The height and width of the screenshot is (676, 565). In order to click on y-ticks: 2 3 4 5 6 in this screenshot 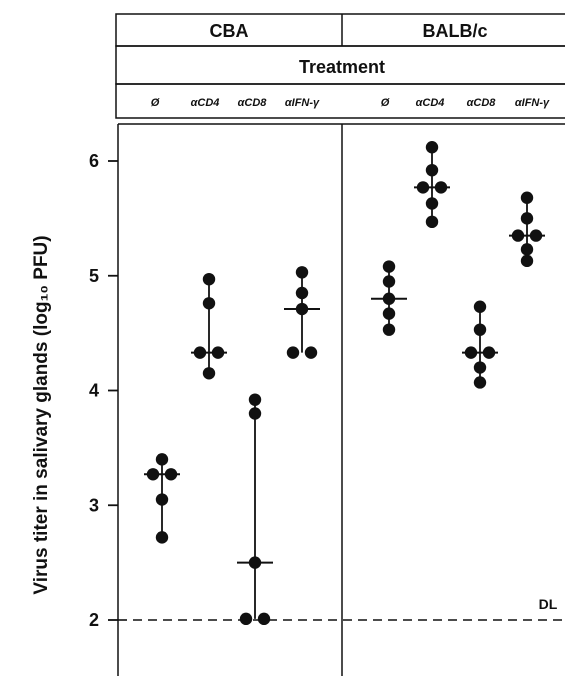, I will do `click(103, 390)`.